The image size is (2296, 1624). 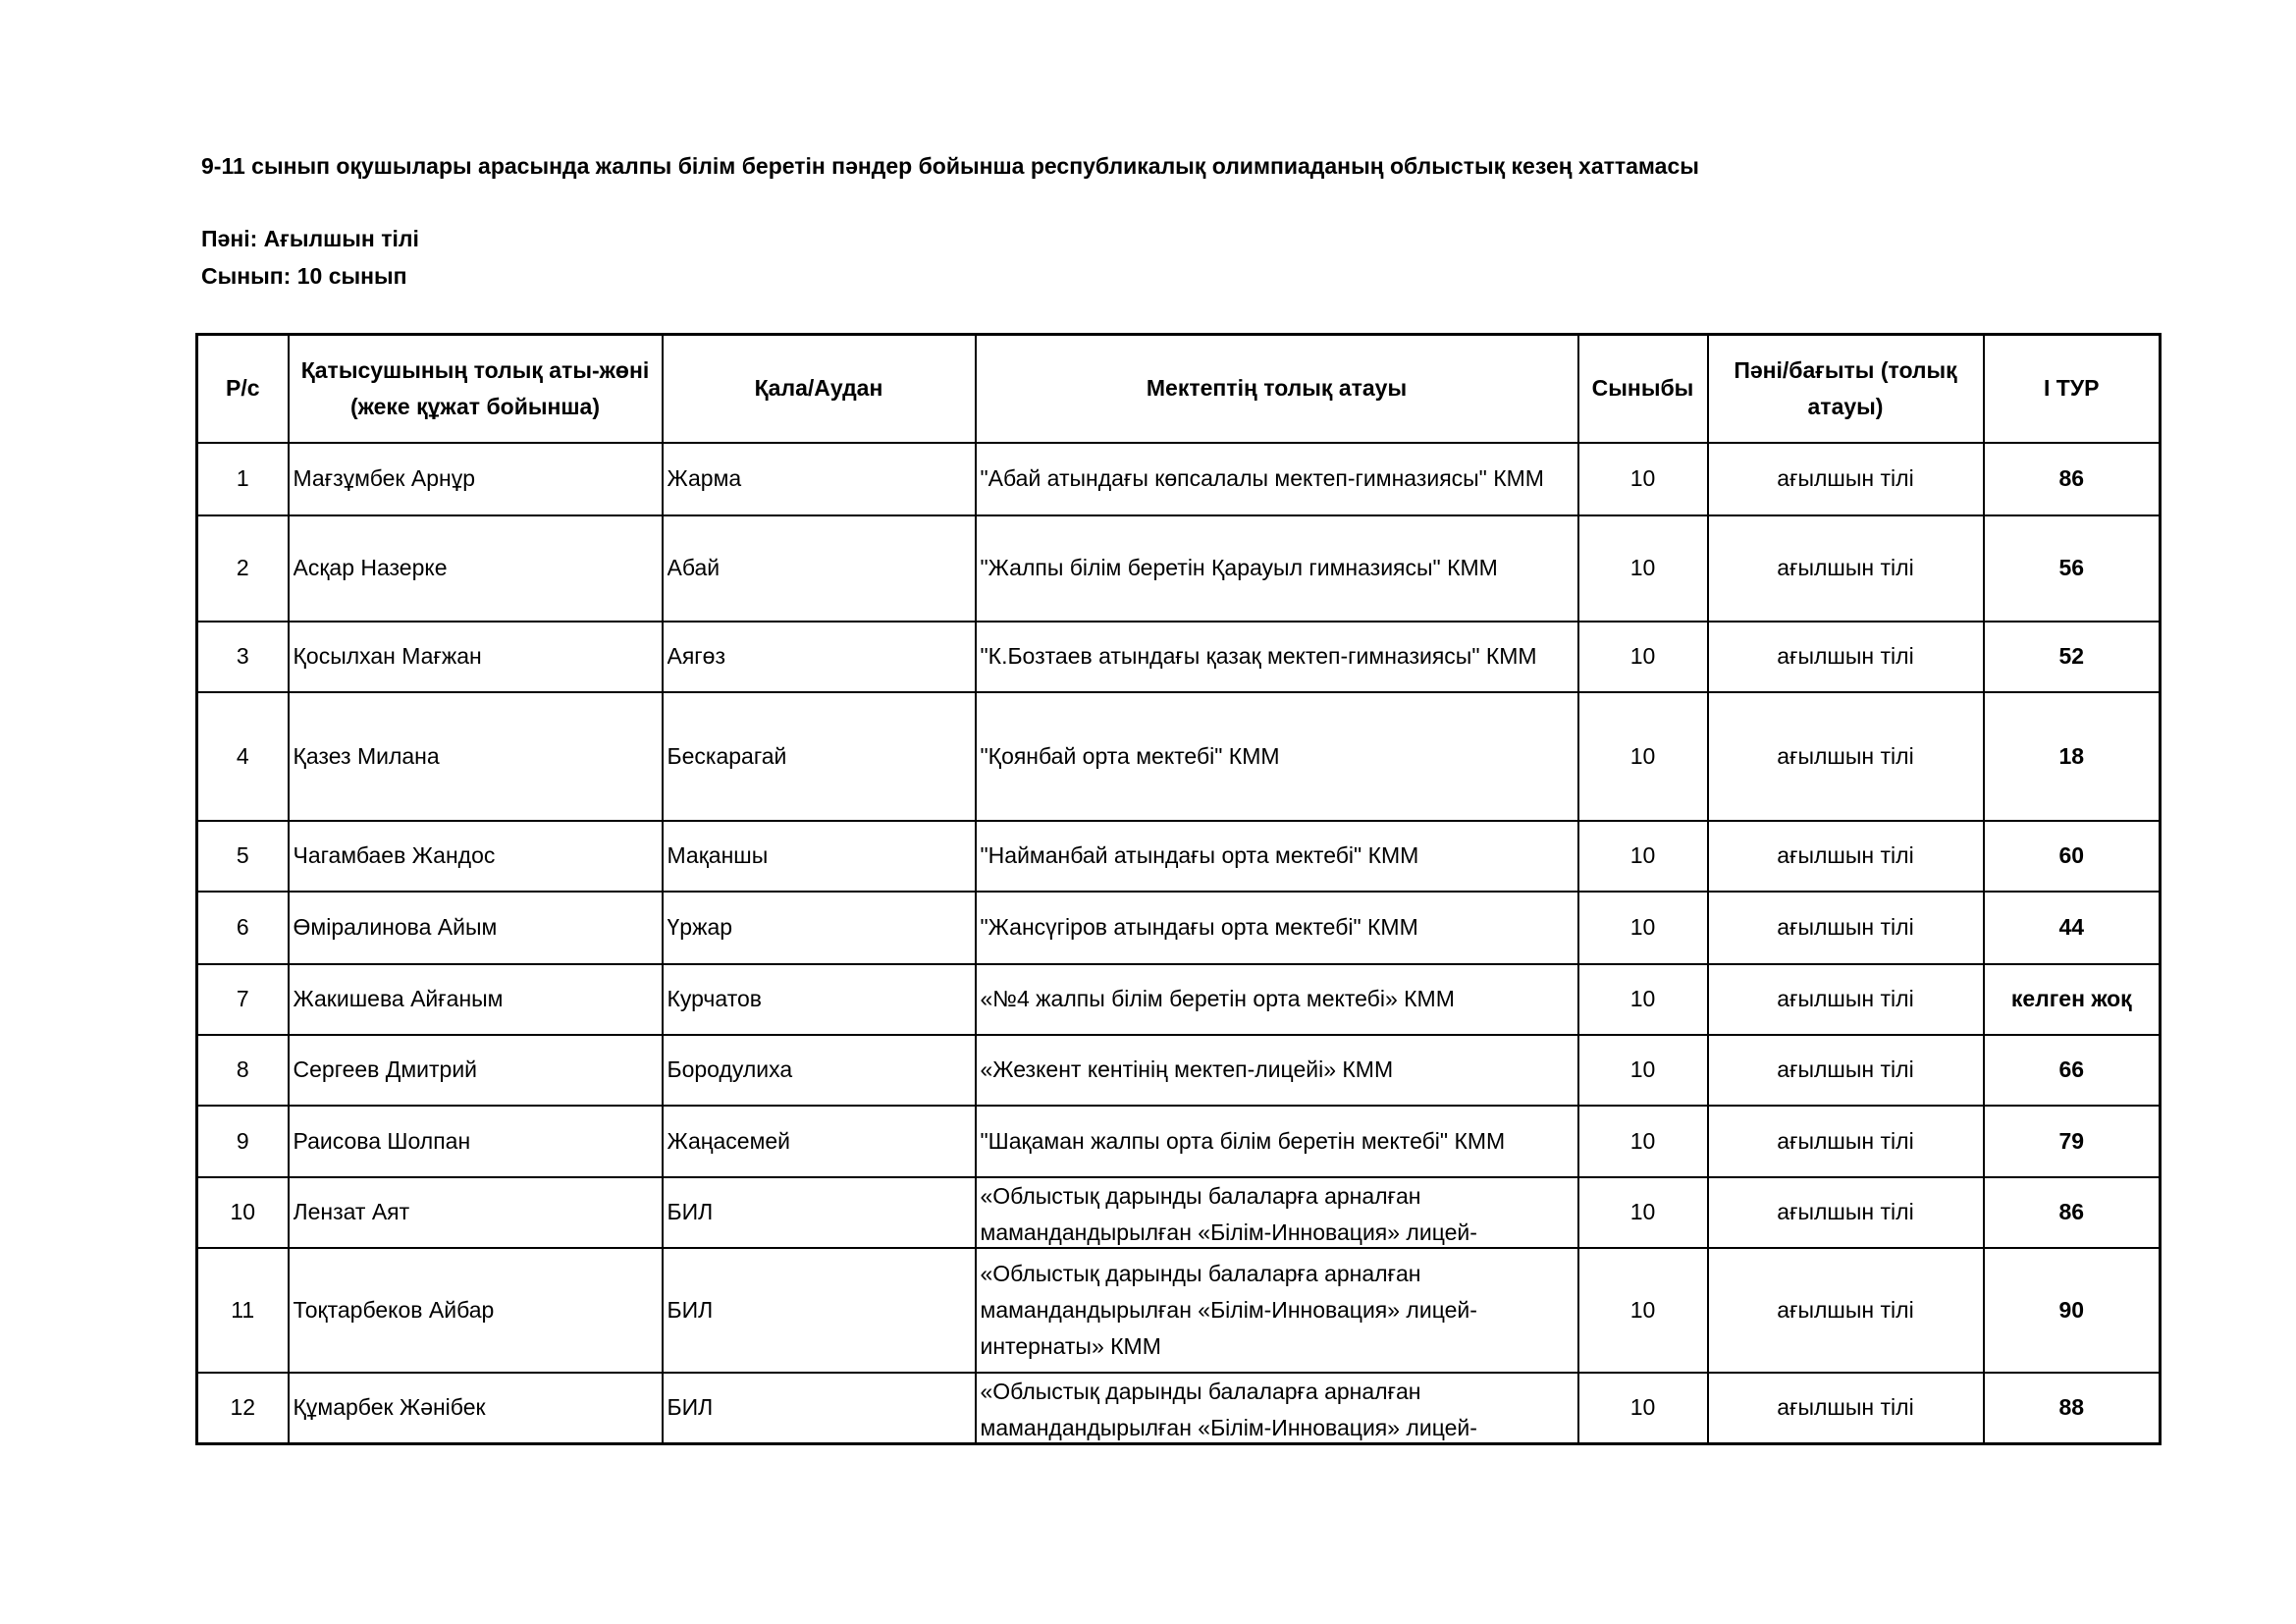 What do you see at coordinates (475, 999) in the screenshot?
I see `table-cell: Жакишева Айғаным` at bounding box center [475, 999].